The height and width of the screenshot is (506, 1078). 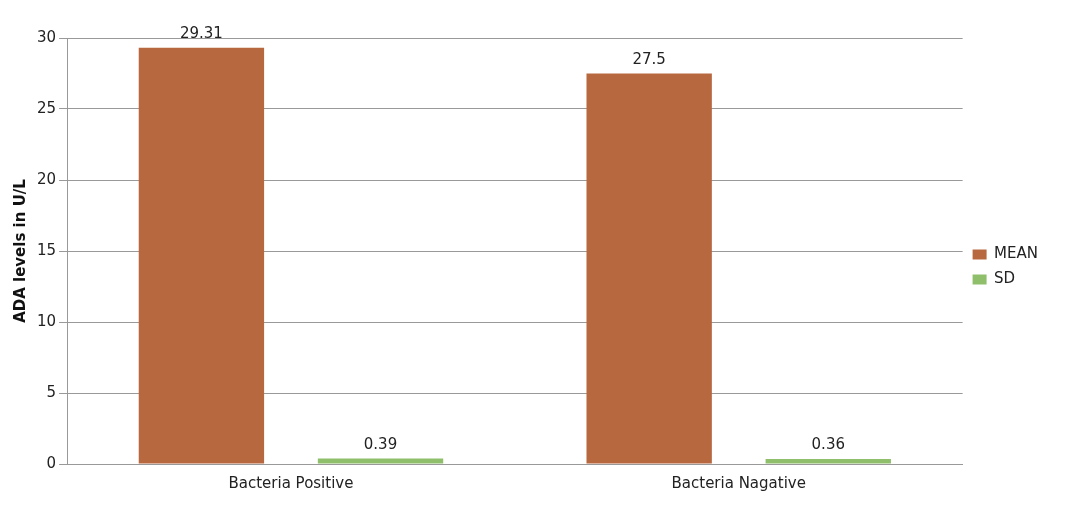 I want to click on legend-label: SD, so click(x=1005, y=278).